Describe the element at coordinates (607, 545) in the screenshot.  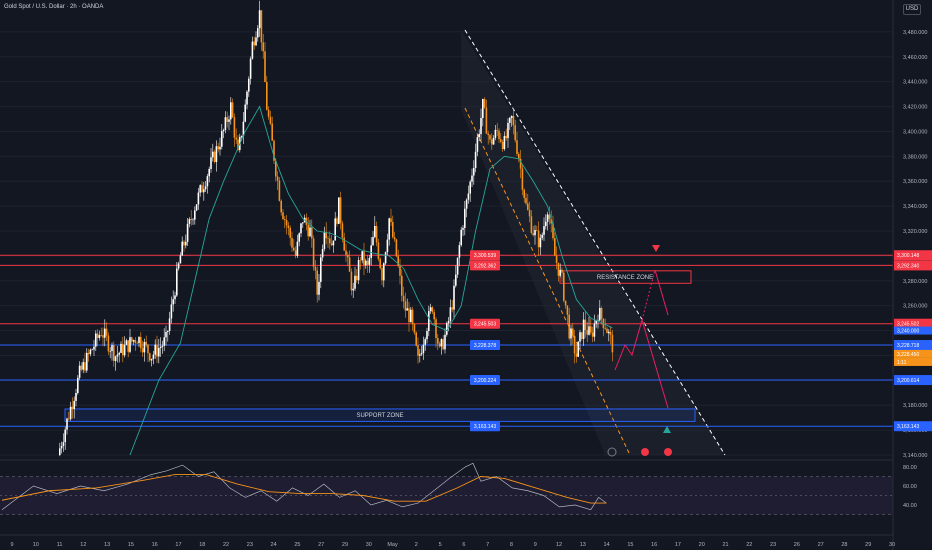
I see `time-tick-label: 14` at that location.